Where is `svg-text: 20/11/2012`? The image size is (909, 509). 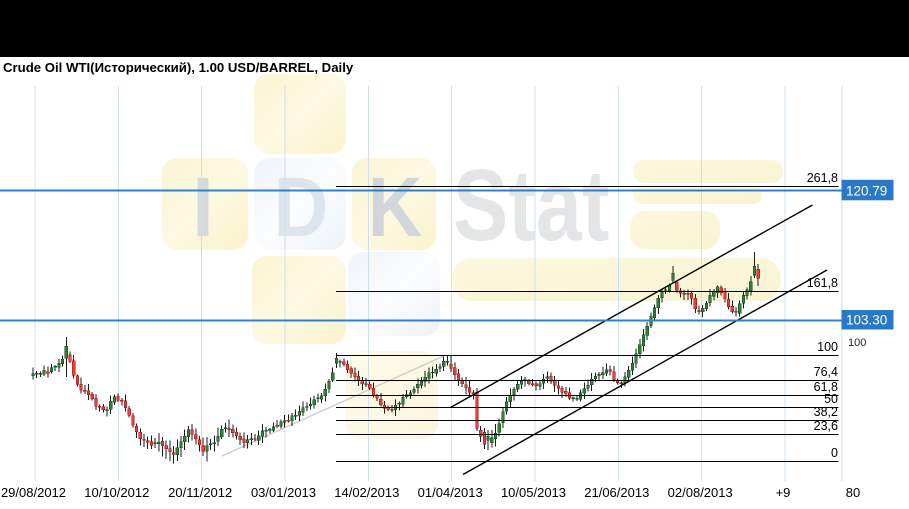
svg-text: 20/11/2012 is located at coordinates (200, 492).